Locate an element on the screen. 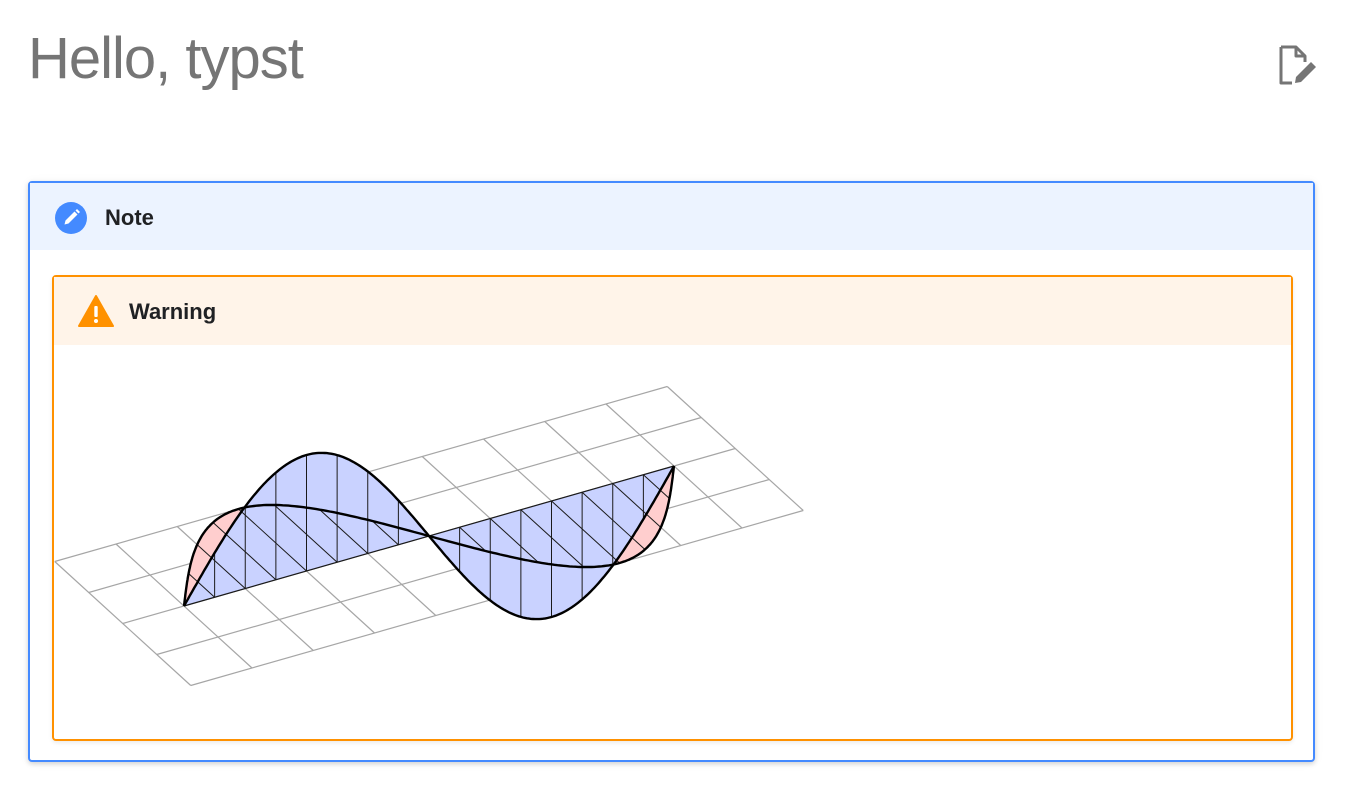 The image size is (1351, 786). warning-title: Warning is located at coordinates (173, 311).